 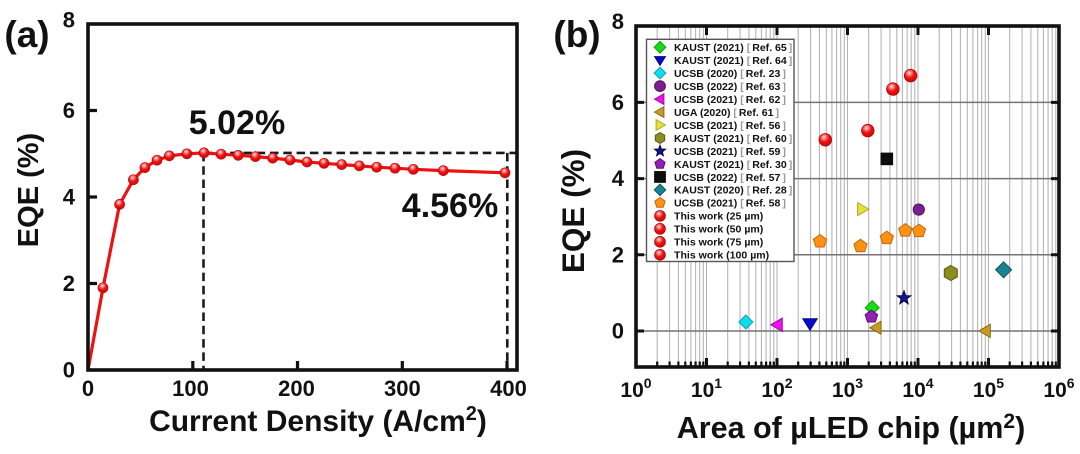 What do you see at coordinates (730, 204) in the screenshot?
I see `svg-text: UCSB (2021) [Ref. 58]` at bounding box center [730, 204].